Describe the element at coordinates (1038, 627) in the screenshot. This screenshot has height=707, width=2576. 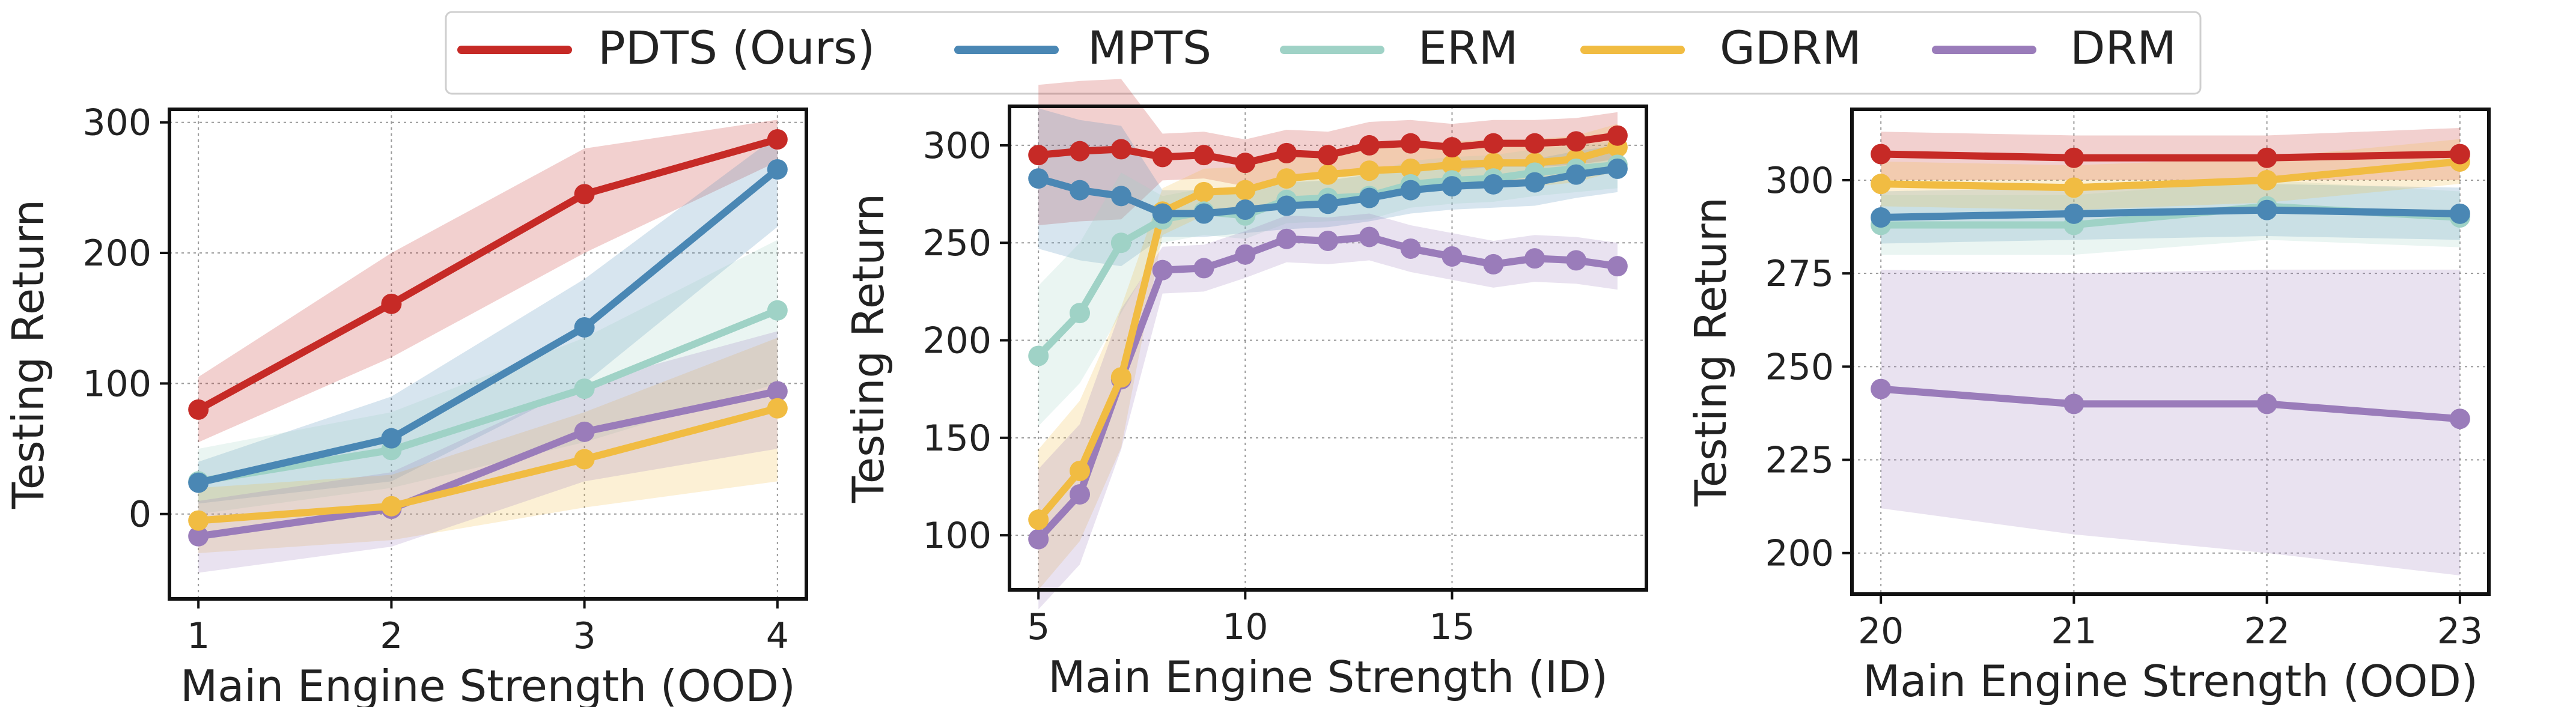
I see `x-tick-label: 5` at that location.